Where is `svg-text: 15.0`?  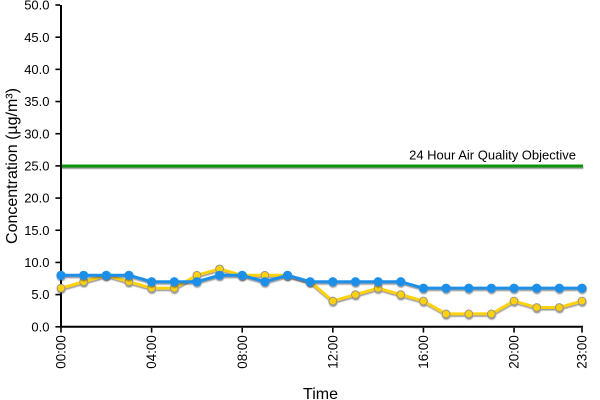 svg-text: 15.0 is located at coordinates (36, 230).